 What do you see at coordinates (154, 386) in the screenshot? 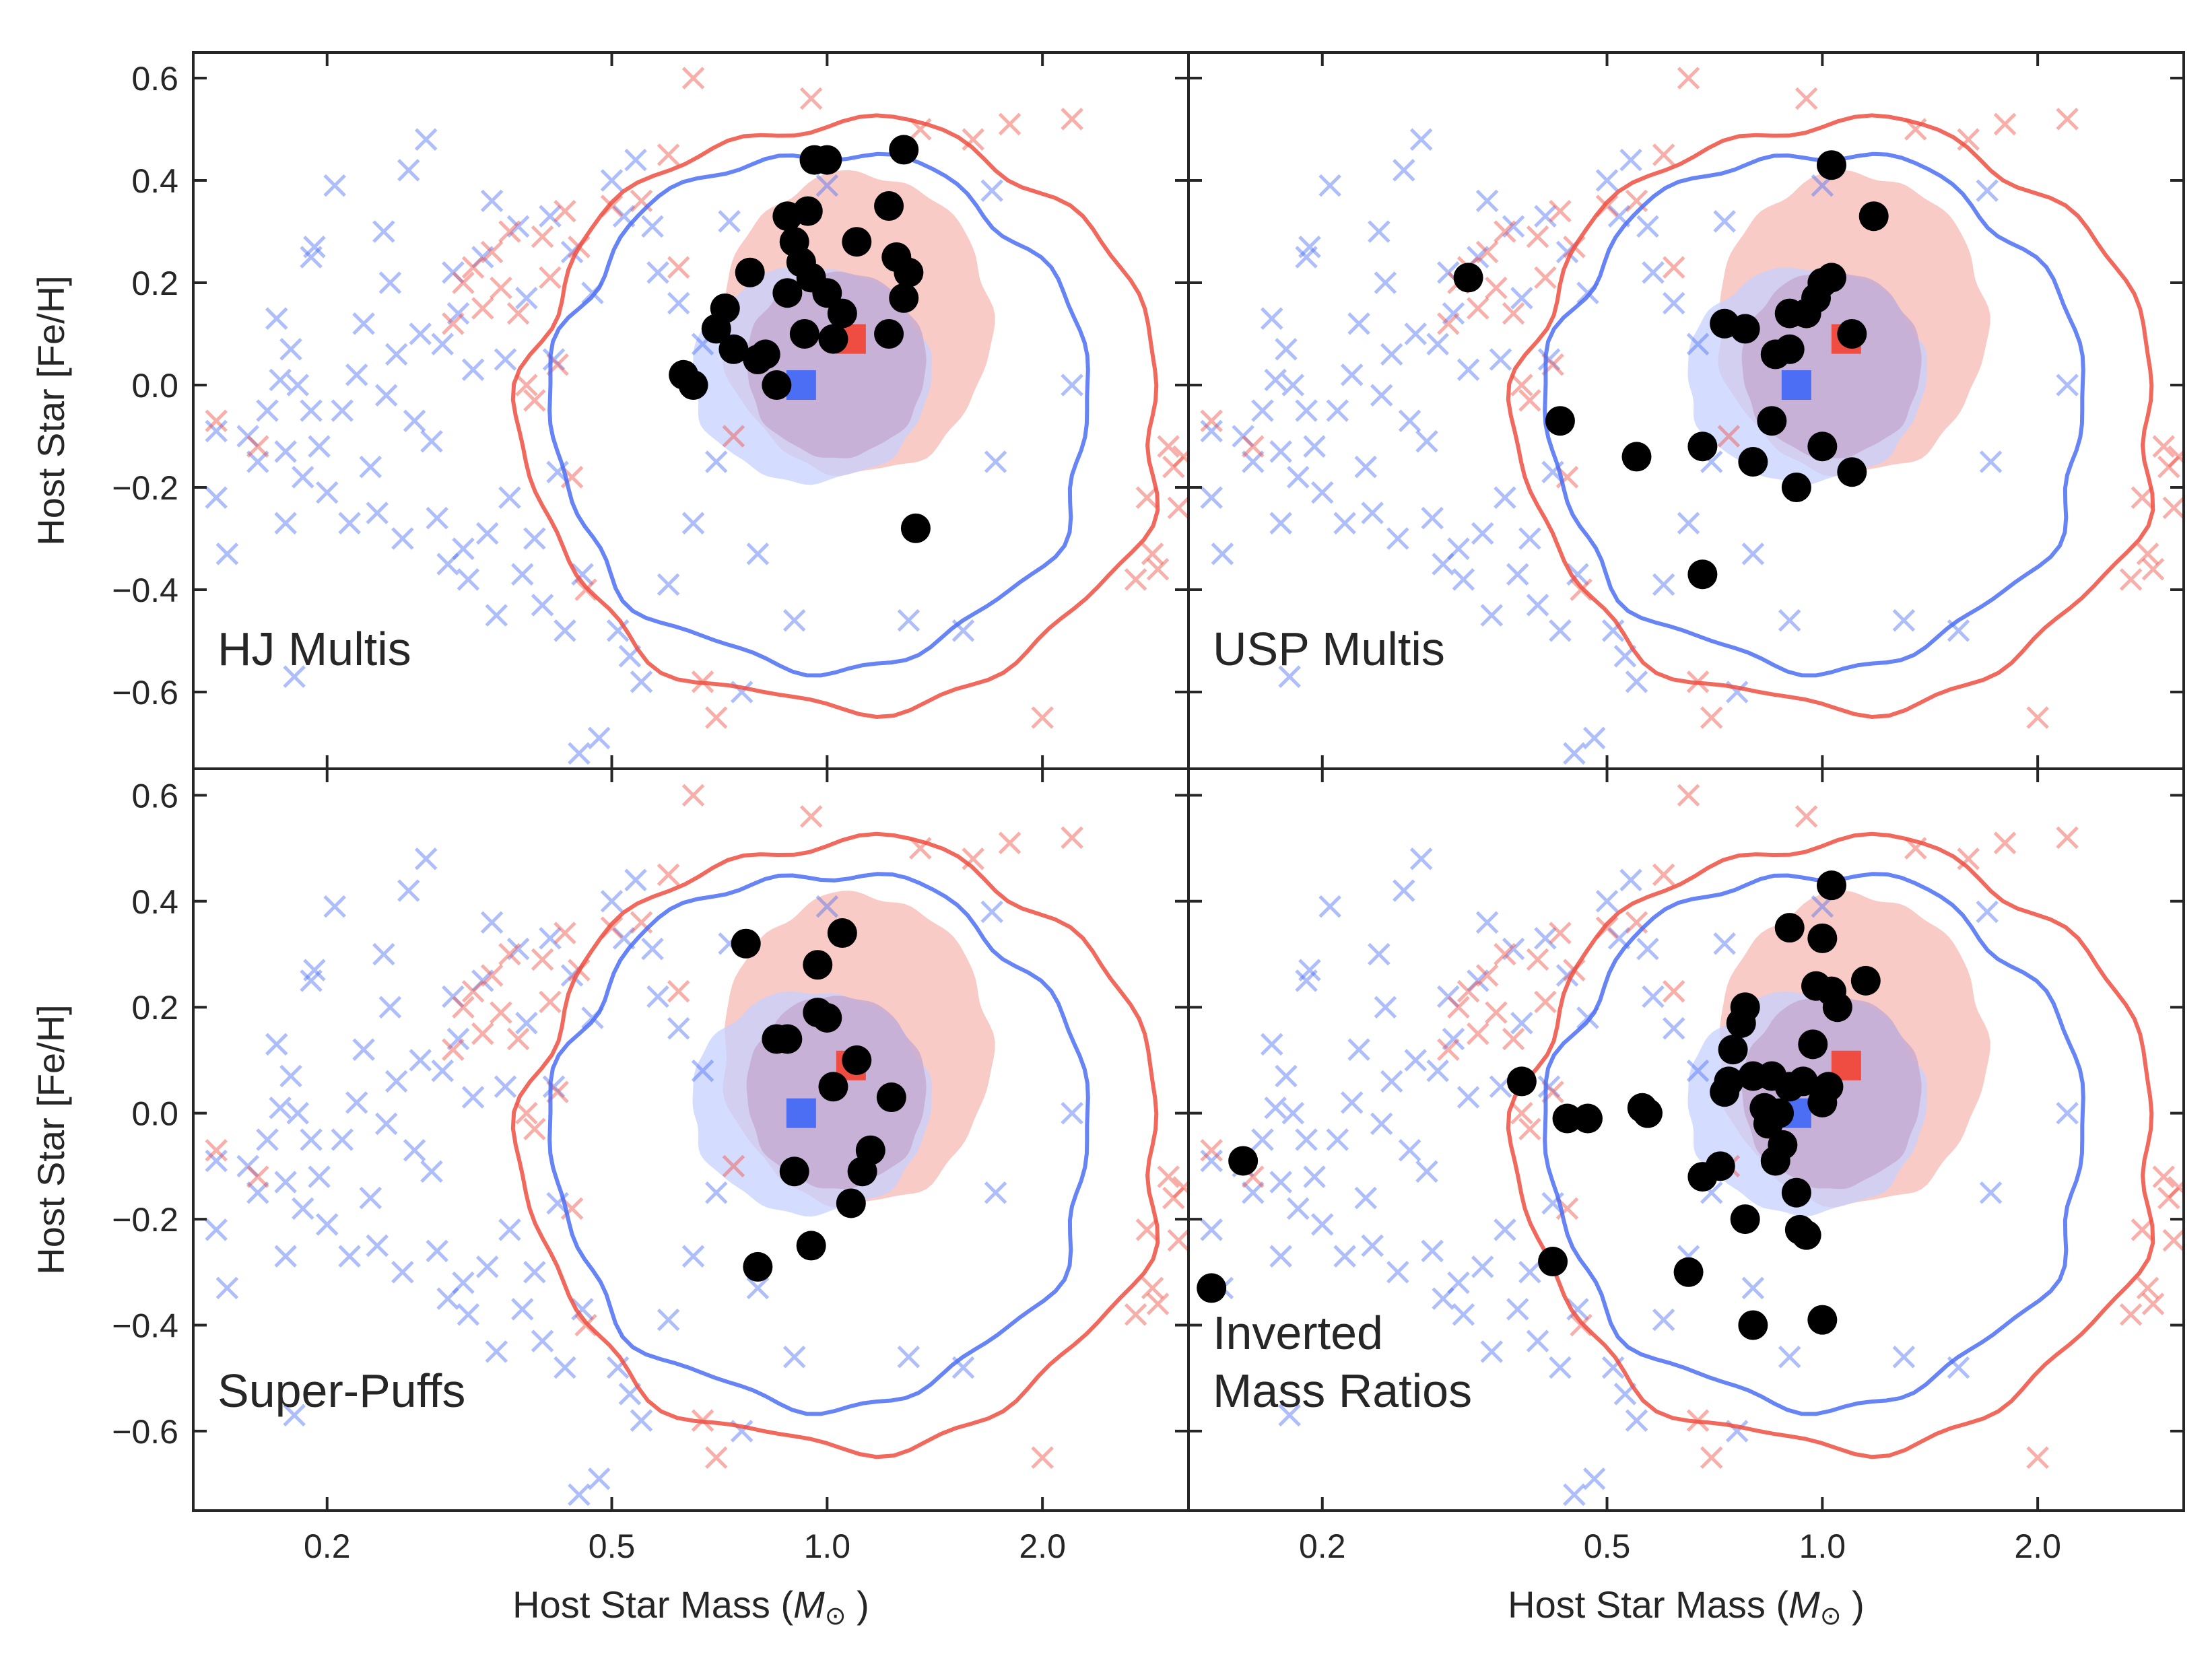
I see `y-tick-label: 0.0` at bounding box center [154, 386].